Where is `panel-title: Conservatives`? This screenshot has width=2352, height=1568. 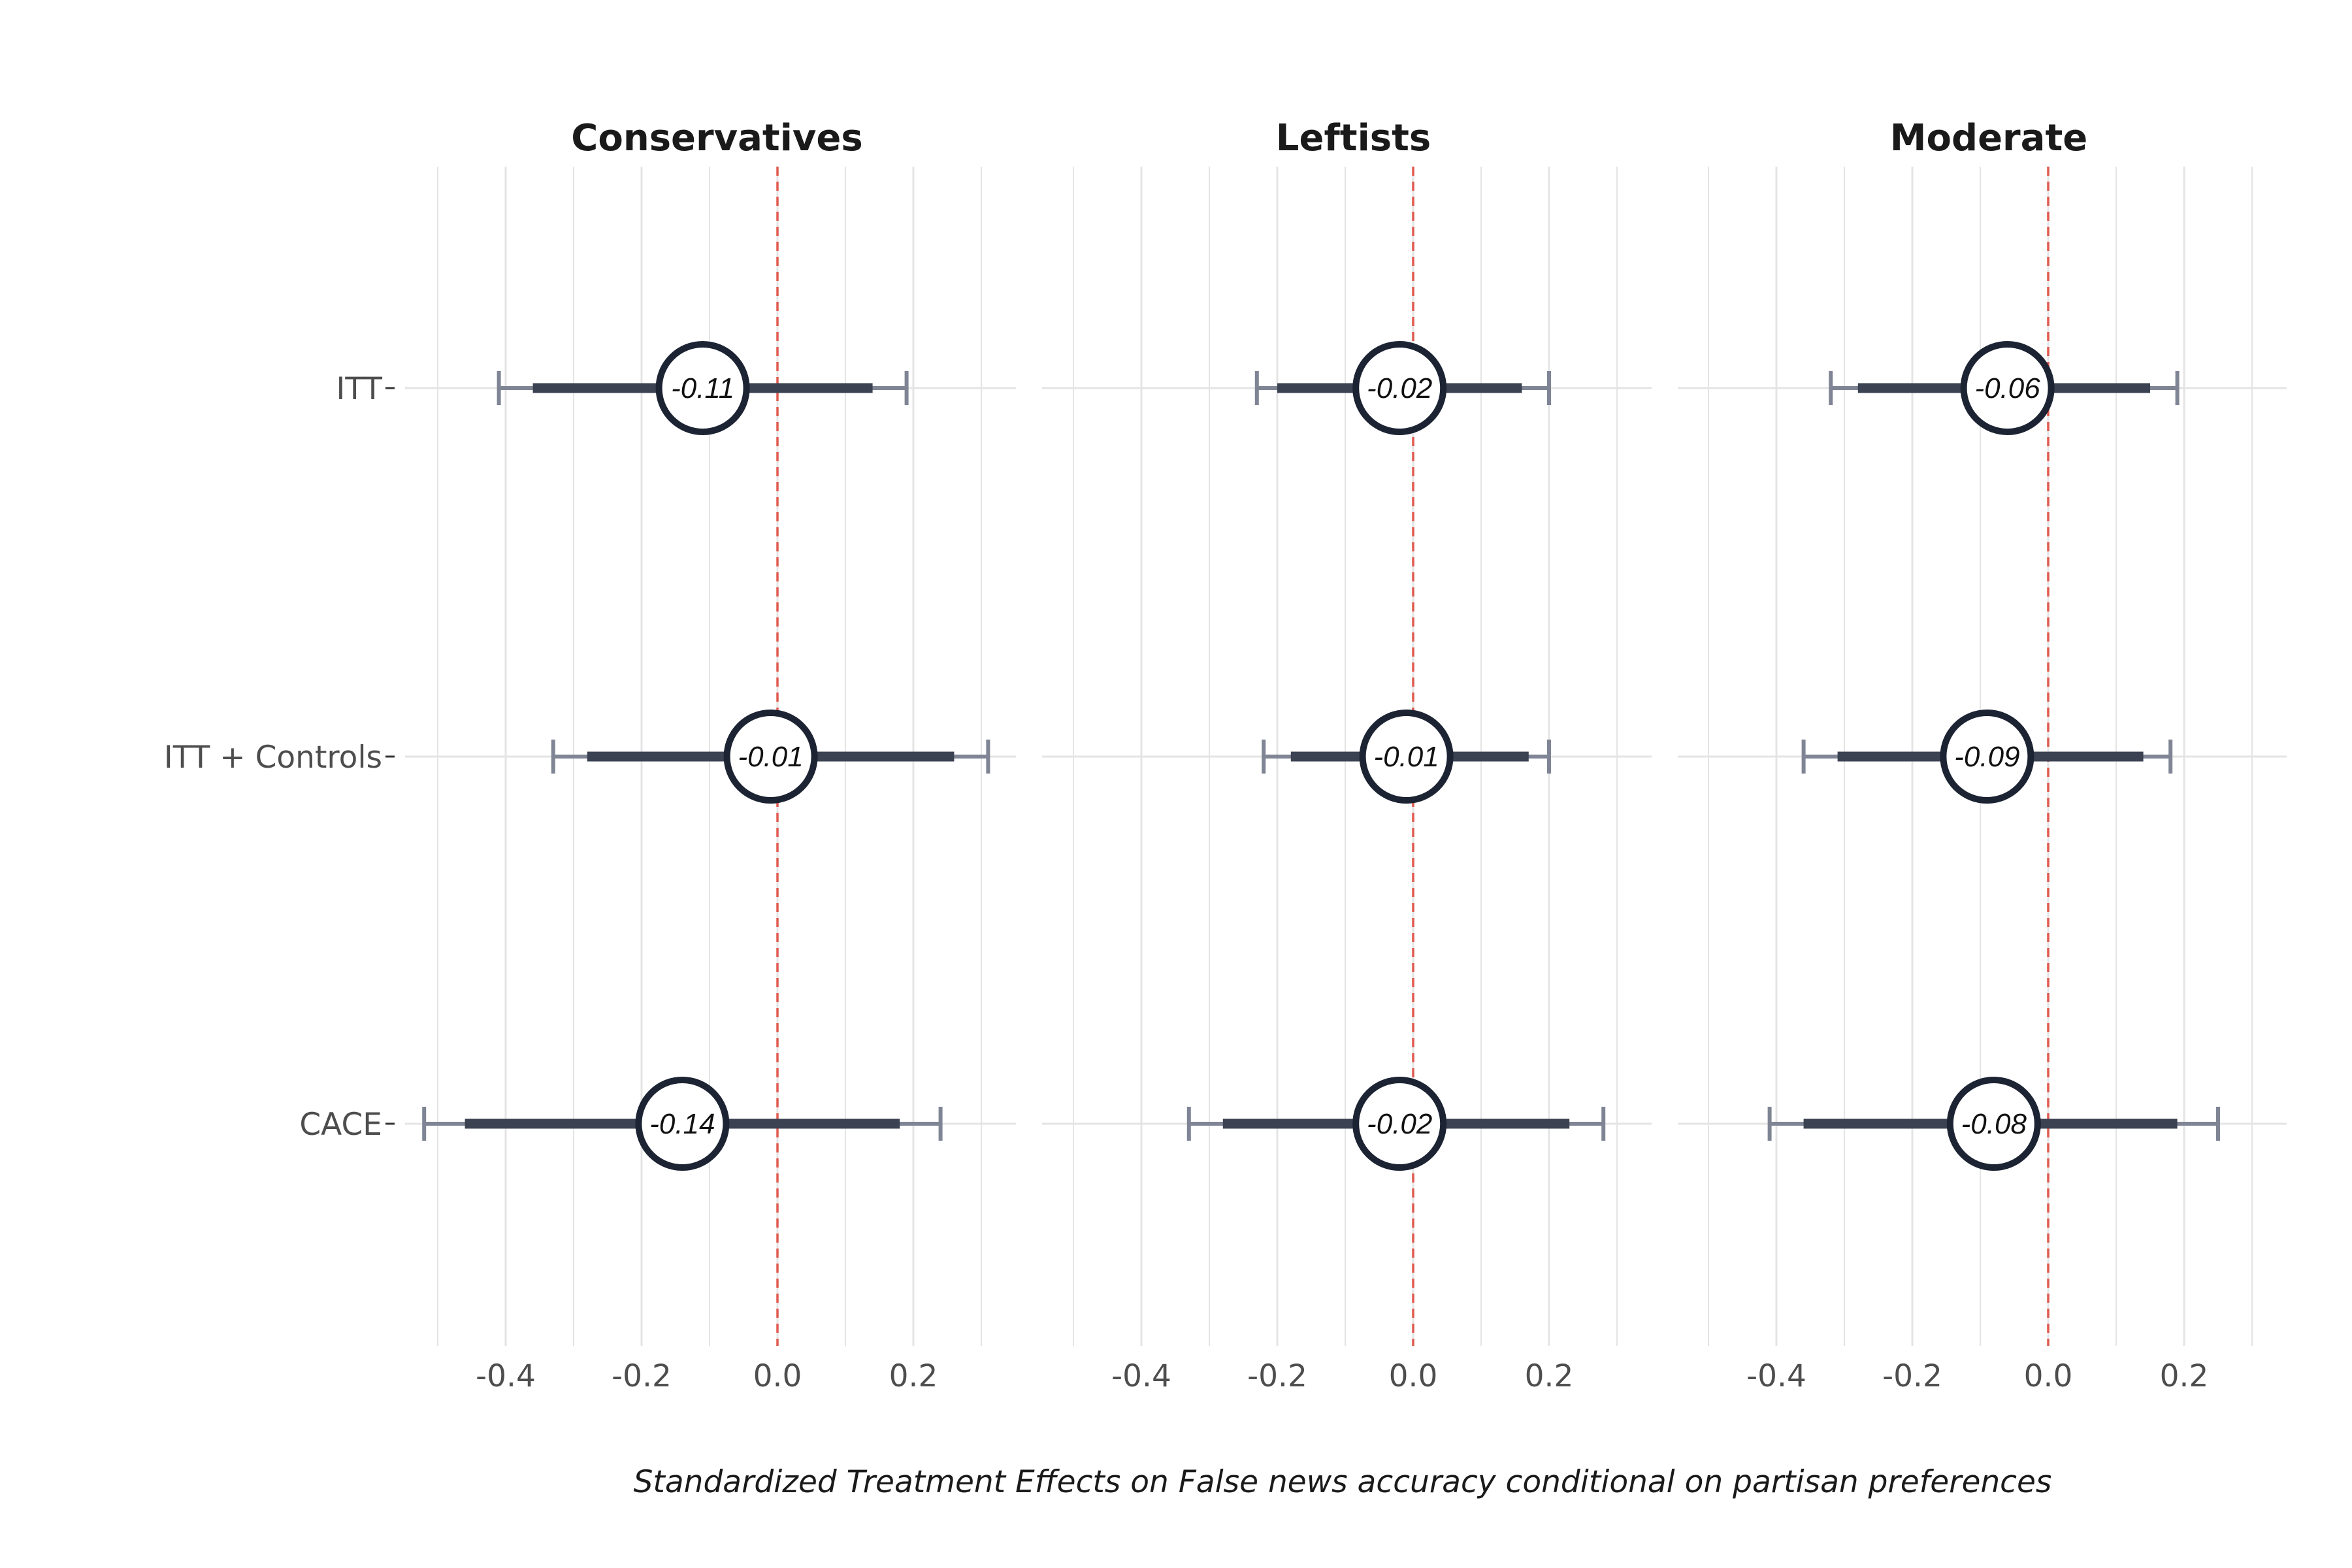
panel-title: Conservatives is located at coordinates (716, 138).